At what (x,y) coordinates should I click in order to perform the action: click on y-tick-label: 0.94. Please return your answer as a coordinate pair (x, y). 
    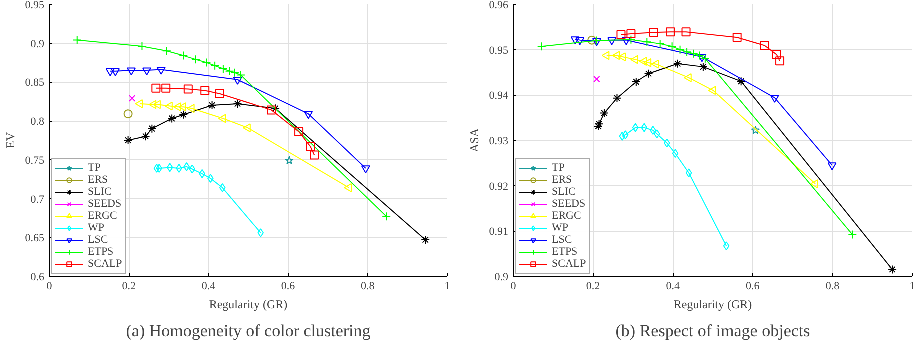
    Looking at the image, I should click on (499, 96).